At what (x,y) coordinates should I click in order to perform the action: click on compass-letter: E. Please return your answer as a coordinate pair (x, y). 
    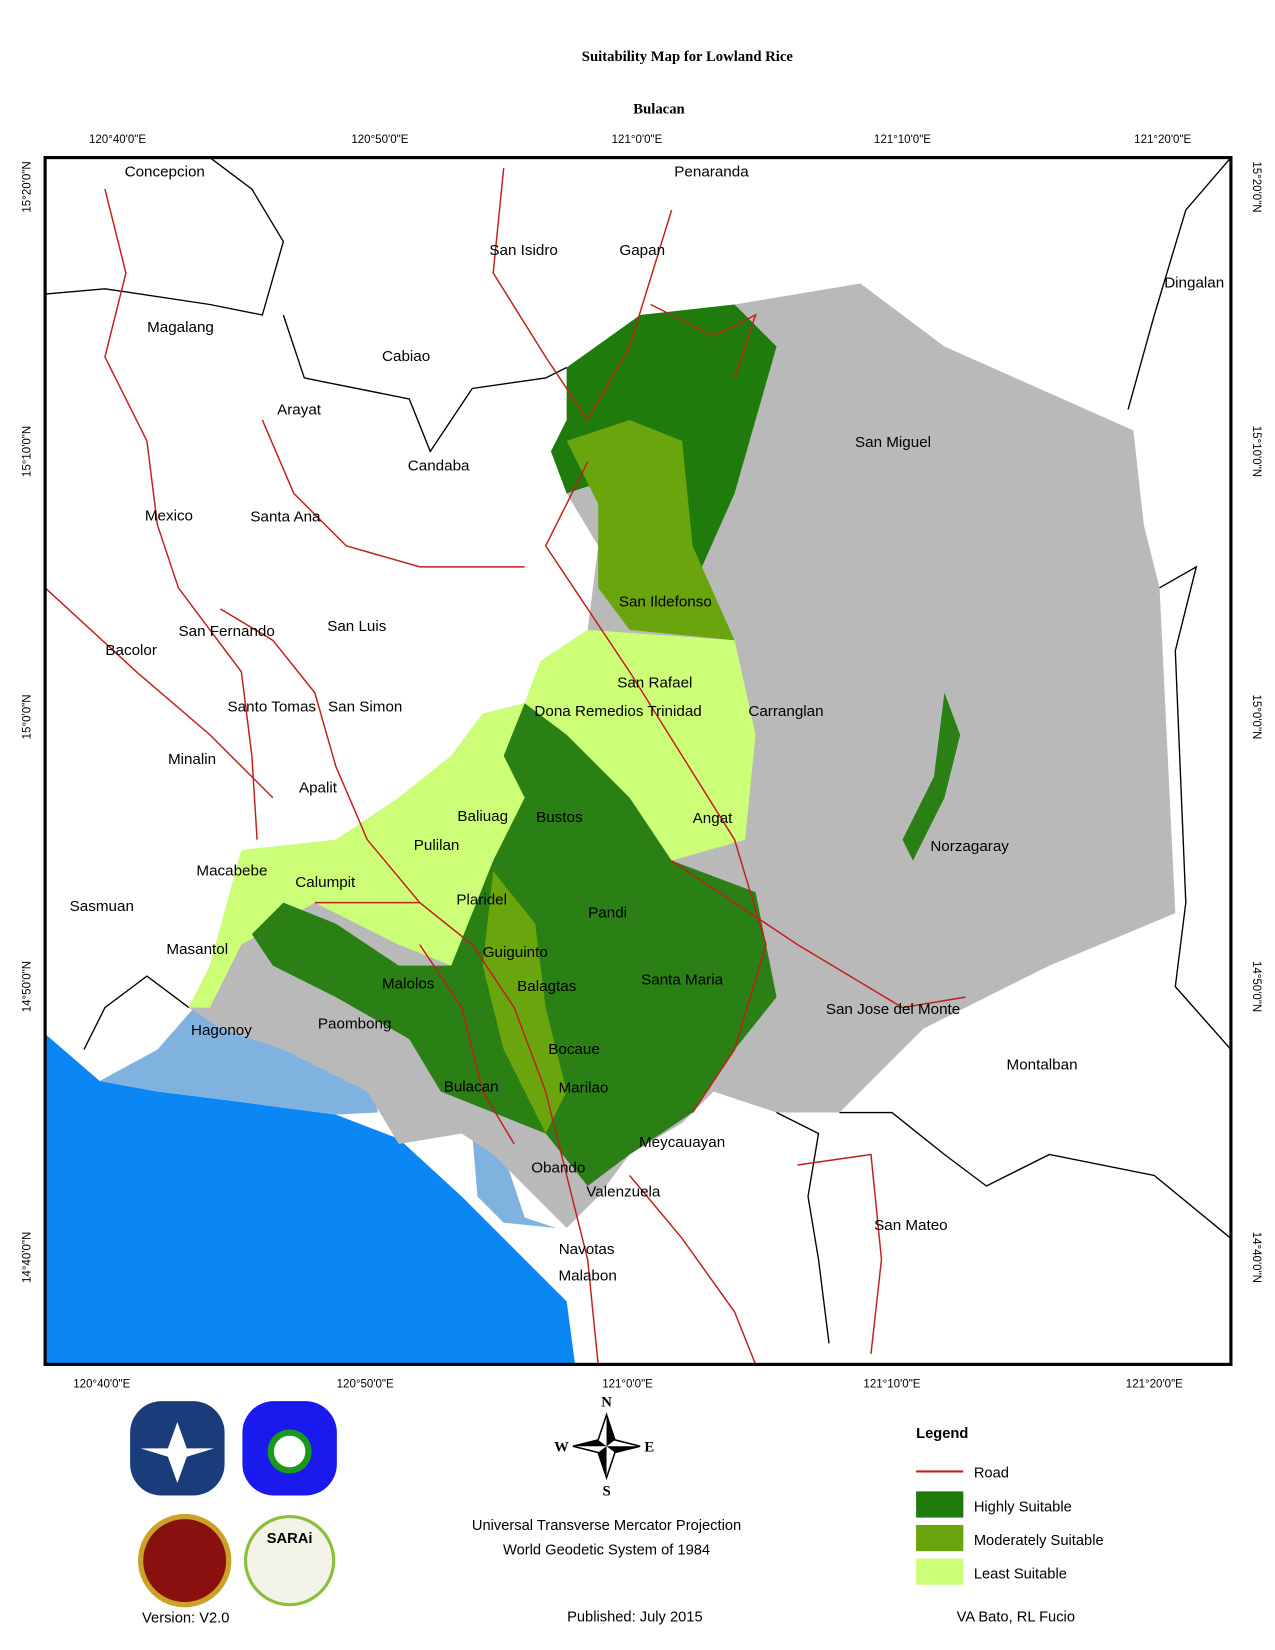
    Looking at the image, I should click on (649, 1447).